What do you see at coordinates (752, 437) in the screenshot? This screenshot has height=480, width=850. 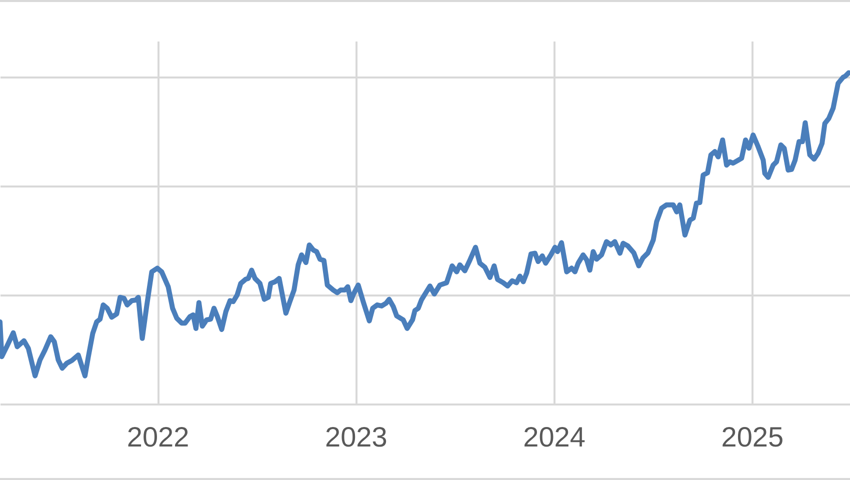 I see `x-tick-label: 2025` at bounding box center [752, 437].